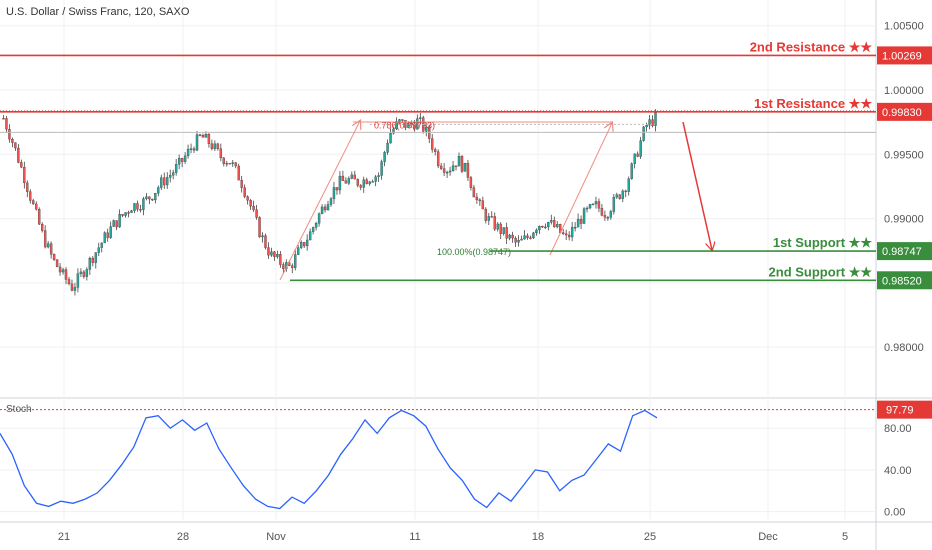  I want to click on projection-arrow, so click(697, 185).